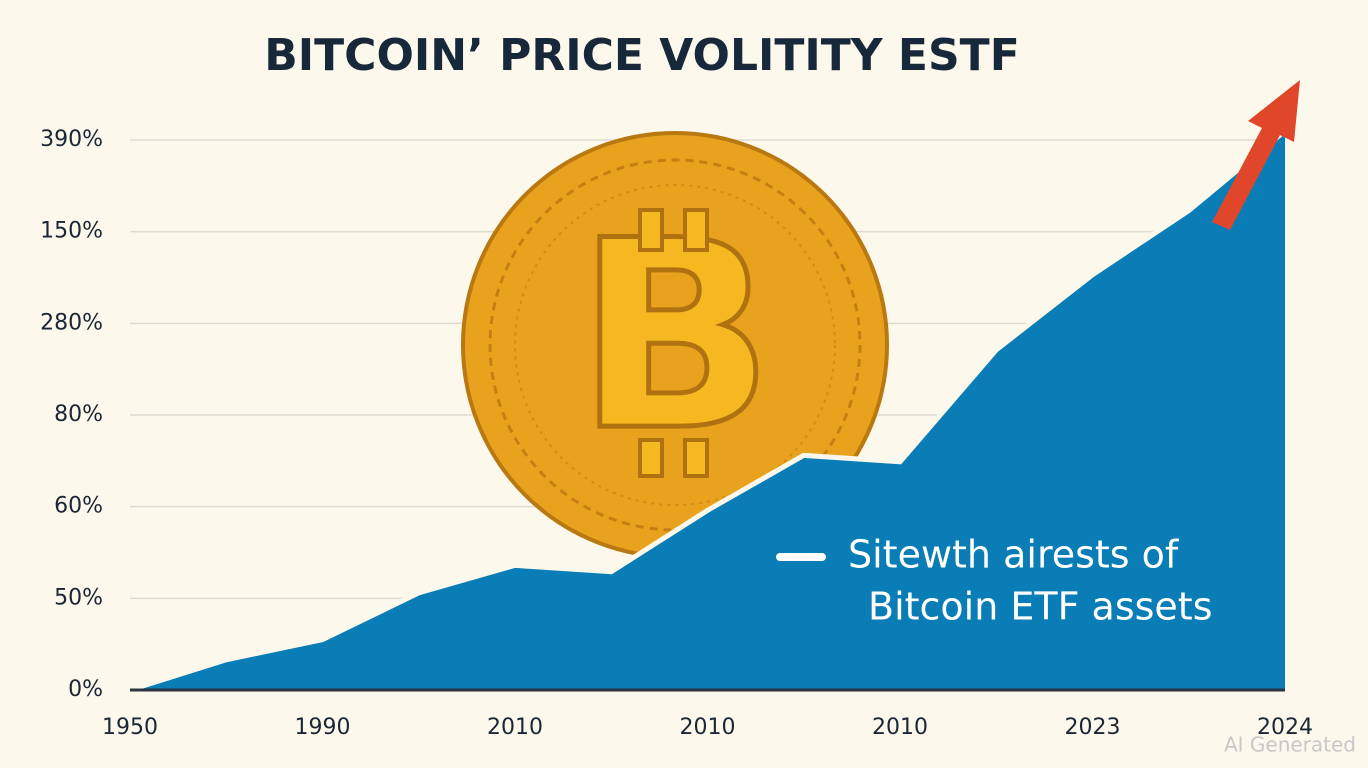 The width and height of the screenshot is (1368, 768). What do you see at coordinates (323, 727) in the screenshot?
I see `x-tick-label: 1990` at bounding box center [323, 727].